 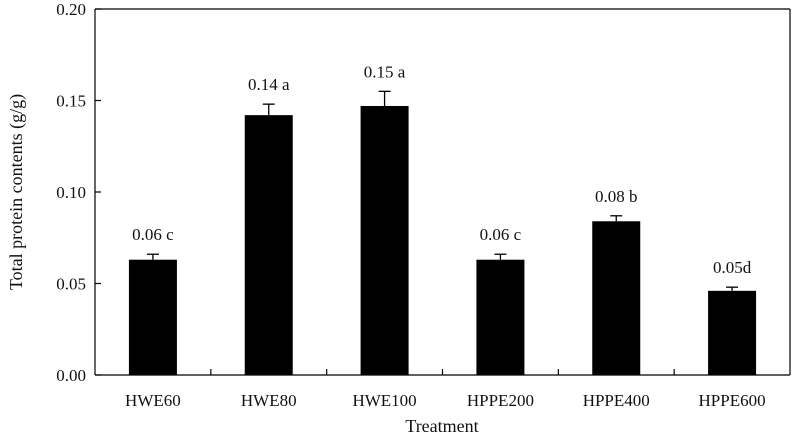 What do you see at coordinates (445, 389) in the screenshot?
I see `x-tick-labels: HWE60 HWE80 HWE100 HPPE200 HPPE400 HPPE600` at bounding box center [445, 389].